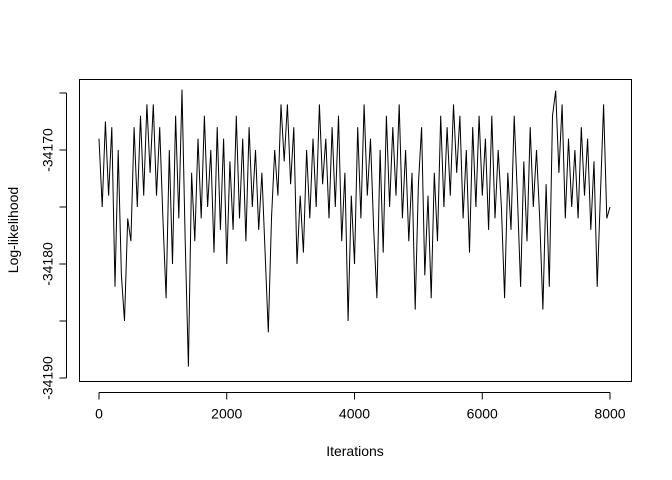 This screenshot has width=672, height=480. I want to click on x-tick-label: 0, so click(99, 414).